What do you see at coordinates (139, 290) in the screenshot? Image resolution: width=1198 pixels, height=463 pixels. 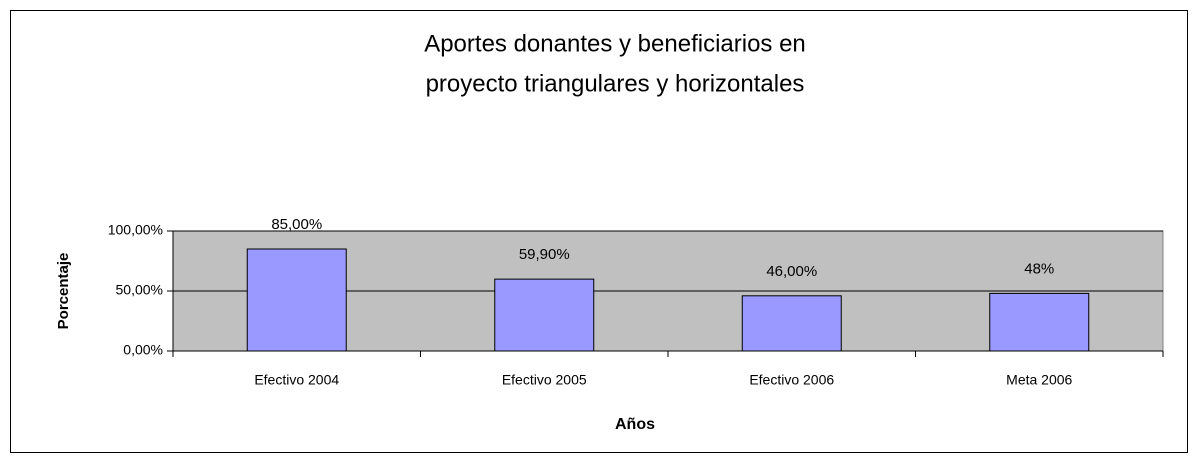 I see `y-tick-label: 50,00%` at bounding box center [139, 290].